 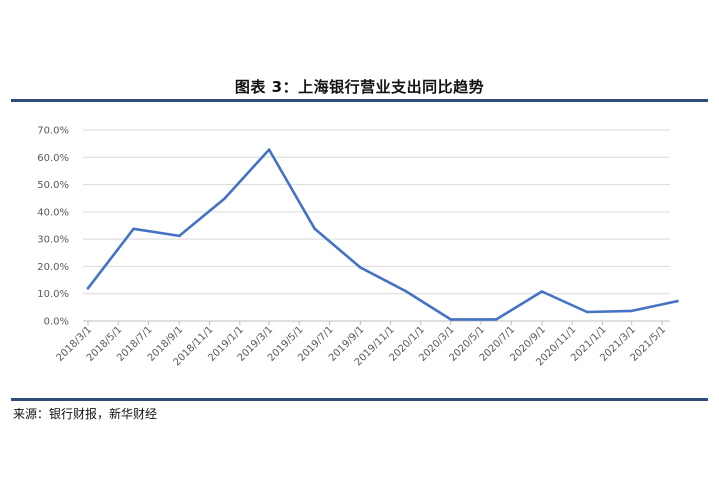 I want to click on y-tick-label: 0.0%, so click(x=56, y=322).